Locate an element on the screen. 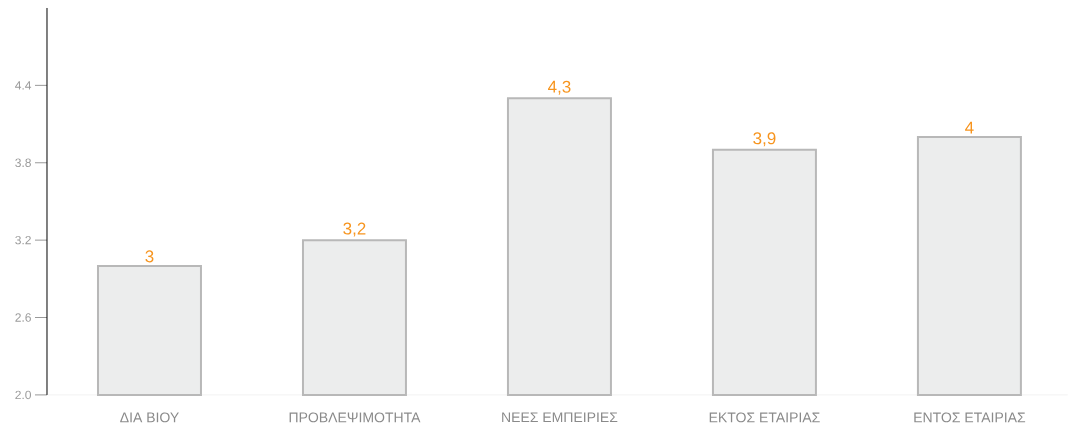  data-label: 4,3 is located at coordinates (559, 87).